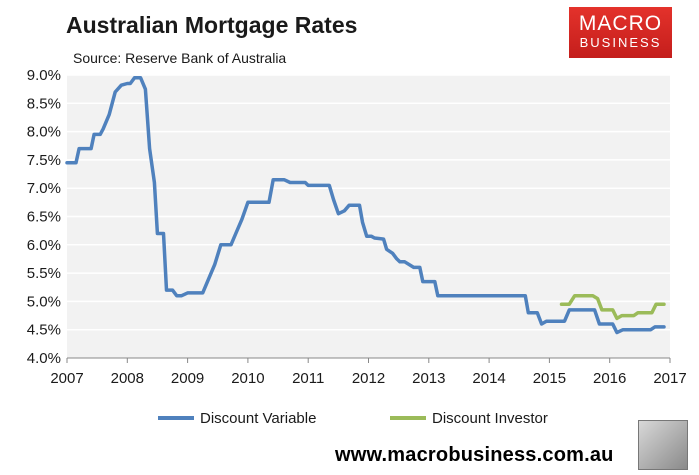 The width and height of the screenshot is (699, 475). Describe the element at coordinates (44, 132) in the screenshot. I see `y-tick-label: 8.0%` at that location.